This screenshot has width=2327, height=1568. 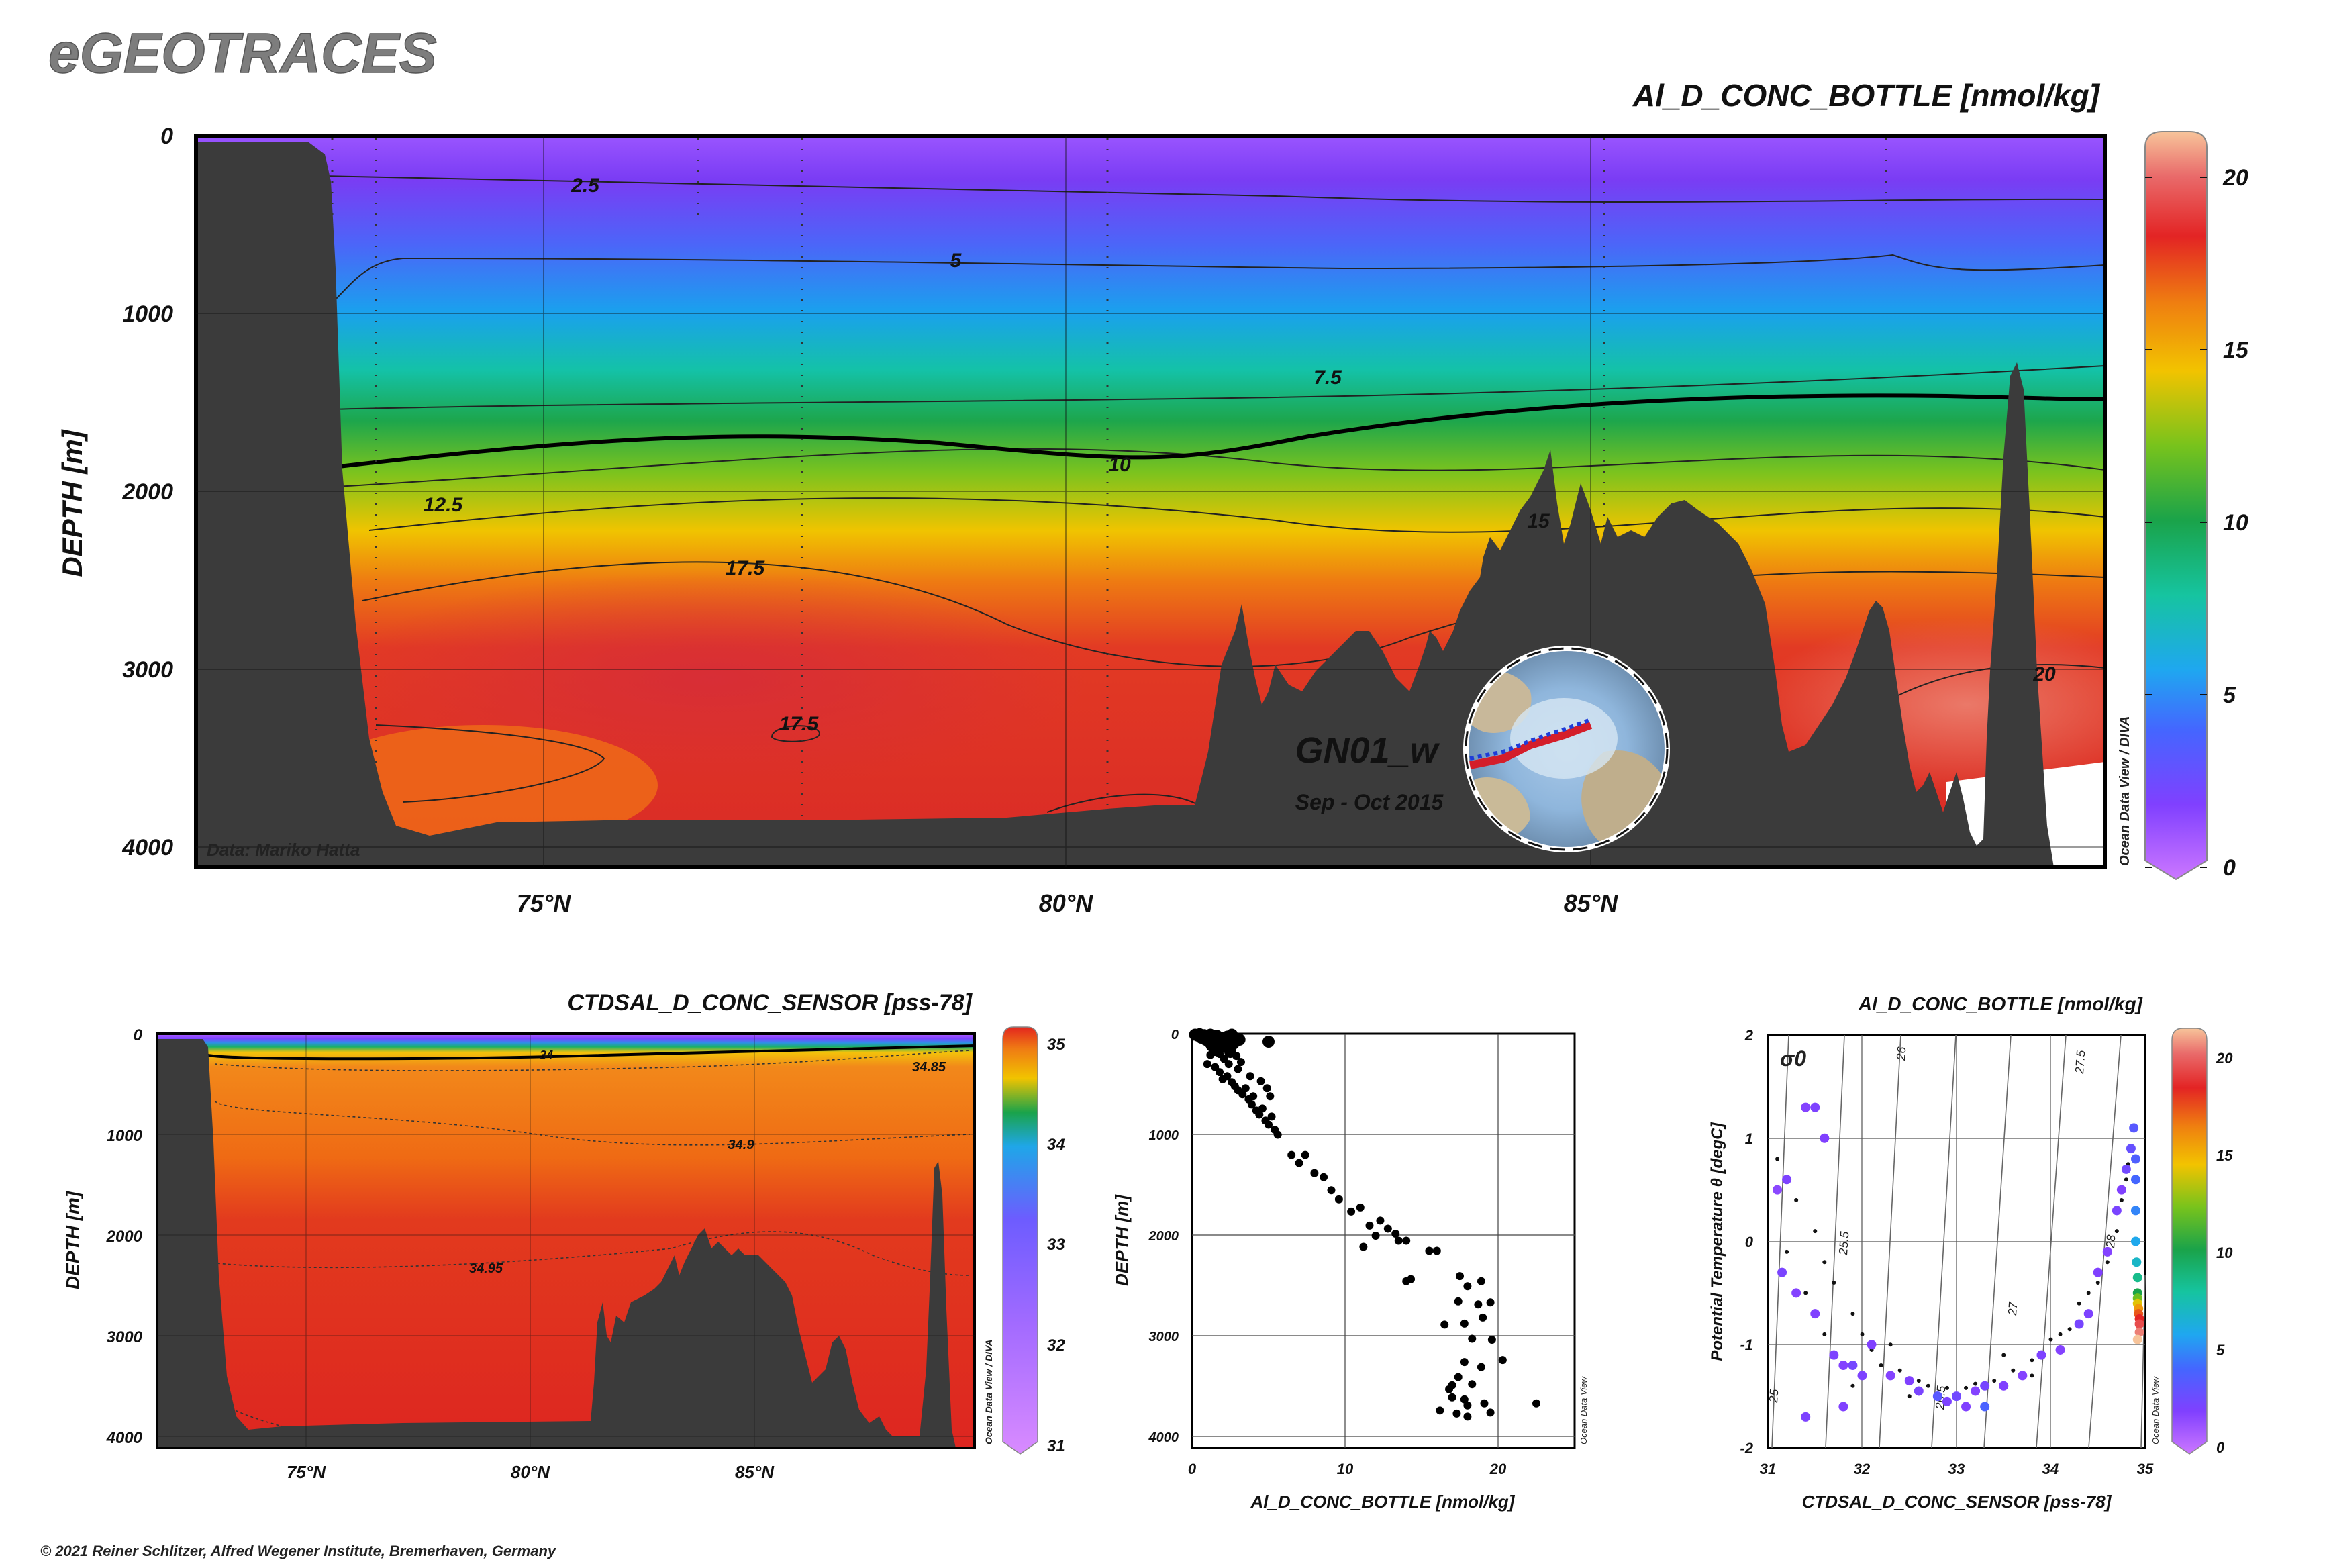 I want to click on ts-cbar-10: 10, so click(x=2224, y=1253).